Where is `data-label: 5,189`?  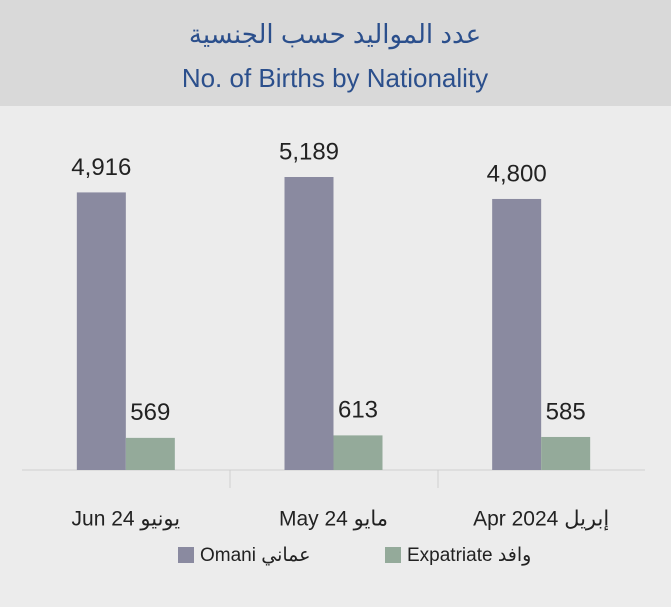 data-label: 5,189 is located at coordinates (309, 151).